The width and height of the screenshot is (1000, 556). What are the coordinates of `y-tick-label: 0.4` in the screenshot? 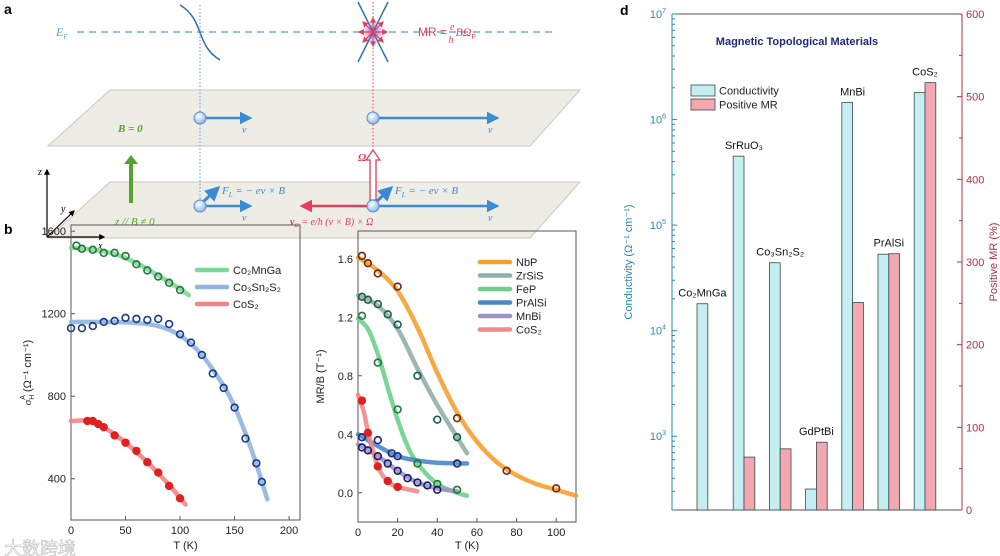 It's located at (345, 435).